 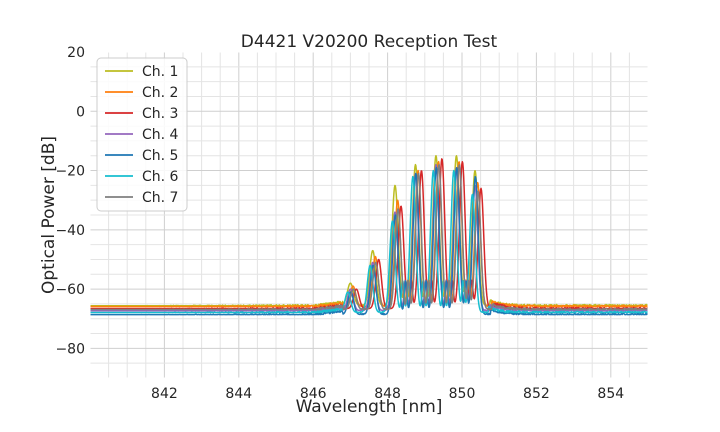 What do you see at coordinates (160, 156) in the screenshot?
I see `legend-label: Ch. 5` at bounding box center [160, 156].